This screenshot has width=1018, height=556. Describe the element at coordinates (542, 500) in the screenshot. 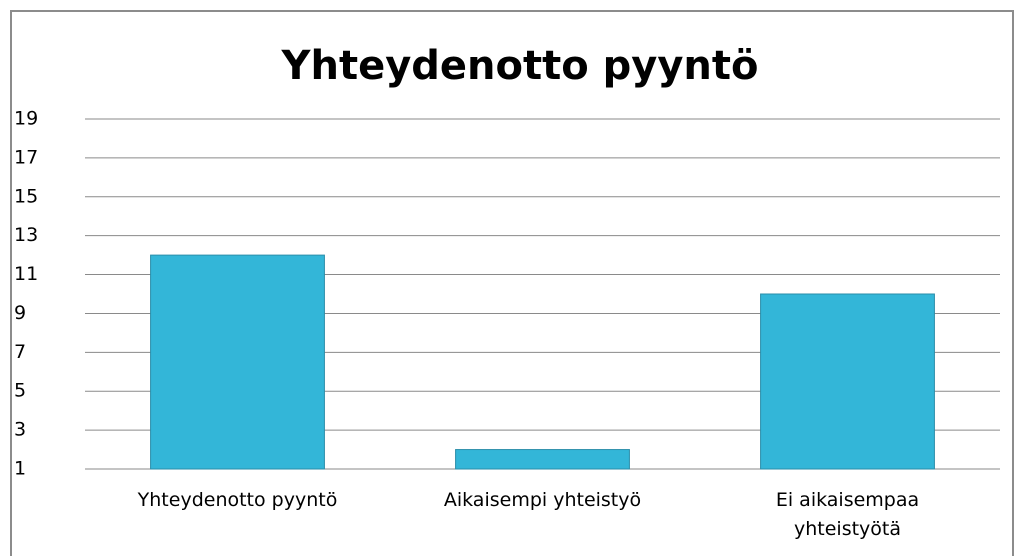

I see `x-tick-label: Aikaisempi yhteistyö` at that location.